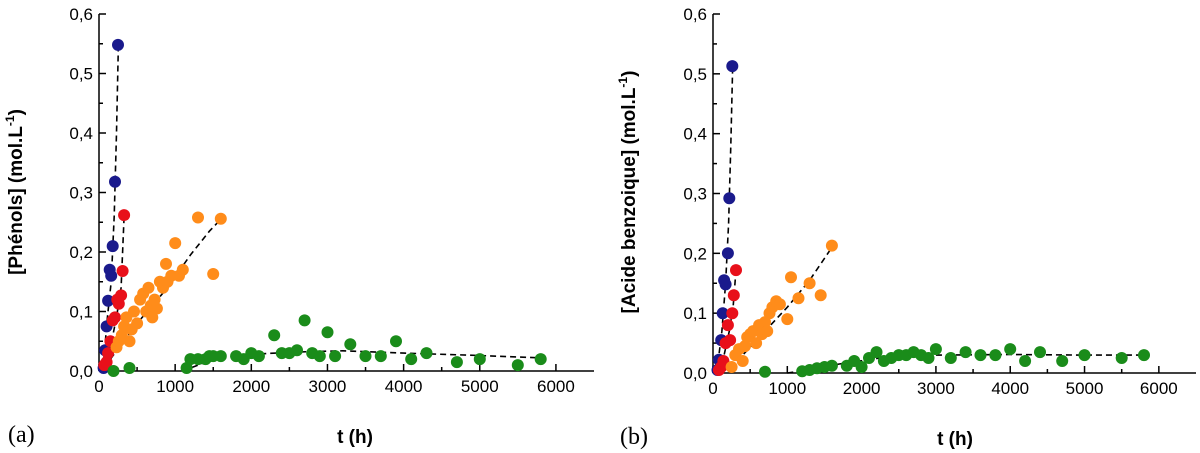 The width and height of the screenshot is (1200, 453). I want to click on y-tick-label: 0,2, so click(81, 252).